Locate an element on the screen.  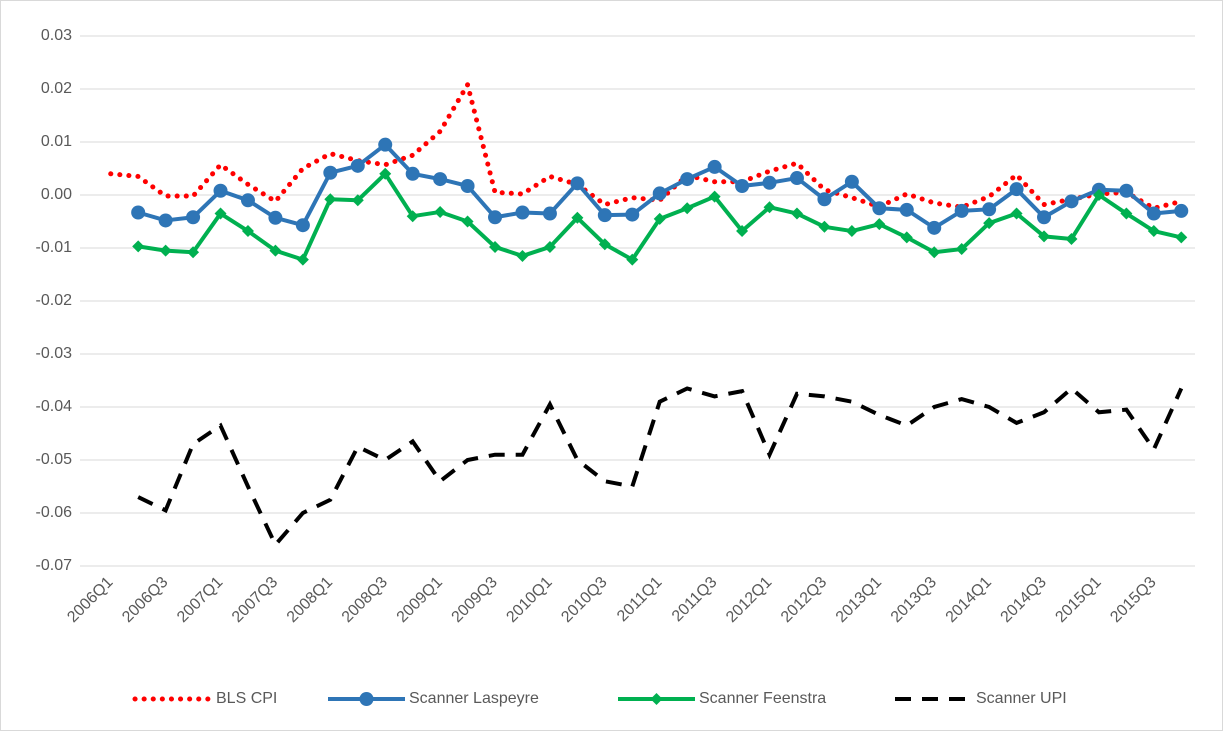
y-tick-label: -0.05 is located at coordinates (54, 459).